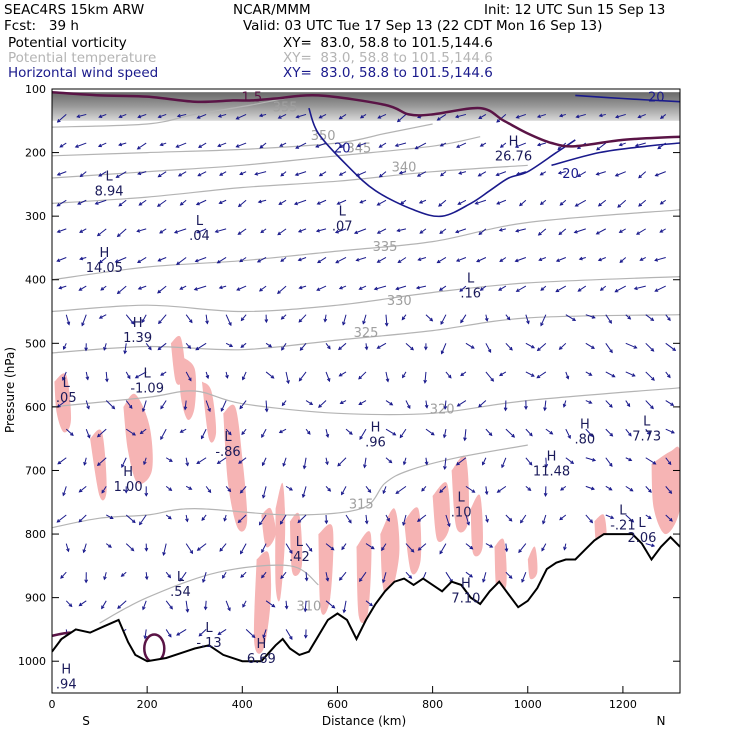 This screenshot has width=740, height=740. What do you see at coordinates (104, 253) in the screenshot?
I see `extremum-kind-3: H` at bounding box center [104, 253].